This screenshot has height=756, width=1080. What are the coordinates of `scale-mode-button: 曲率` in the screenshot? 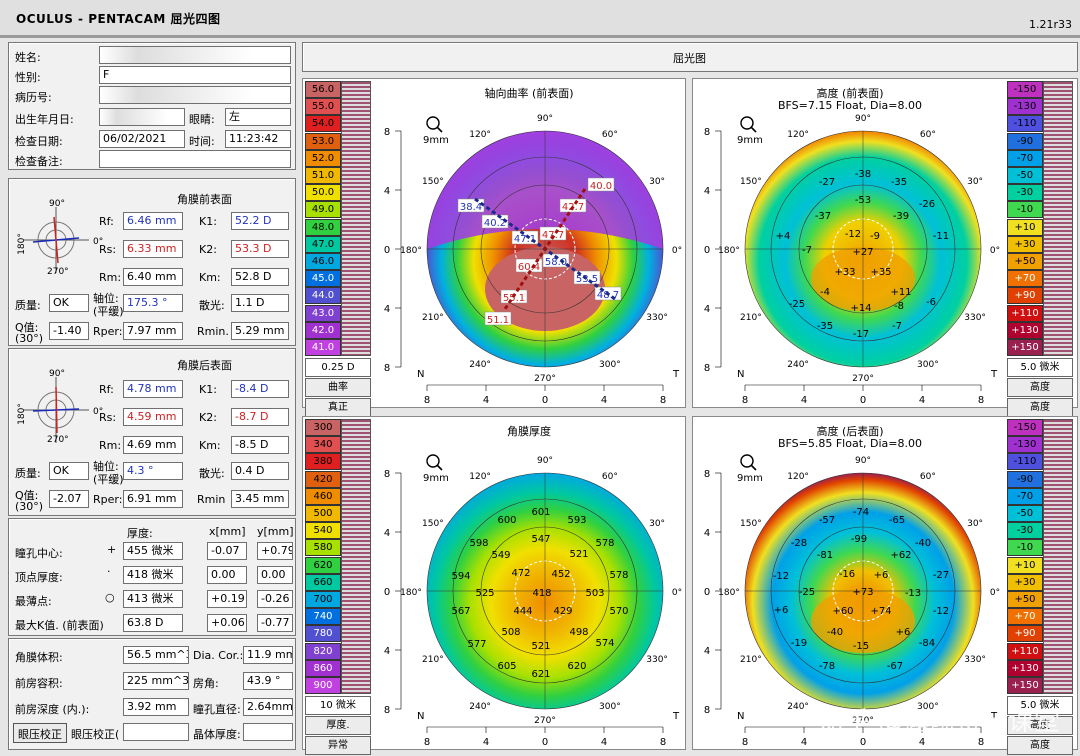 It's located at (338, 388).